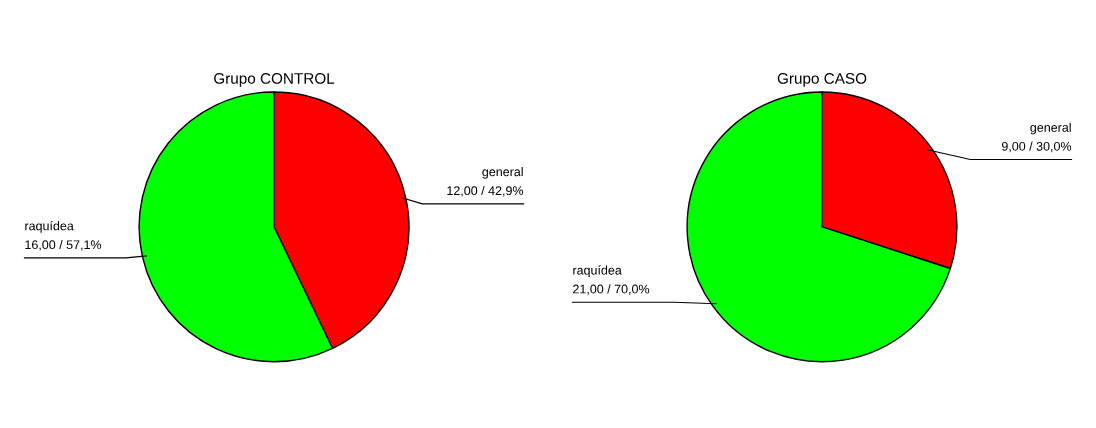  I want to click on data-label: 16,00 / 57,1%, so click(63, 245).